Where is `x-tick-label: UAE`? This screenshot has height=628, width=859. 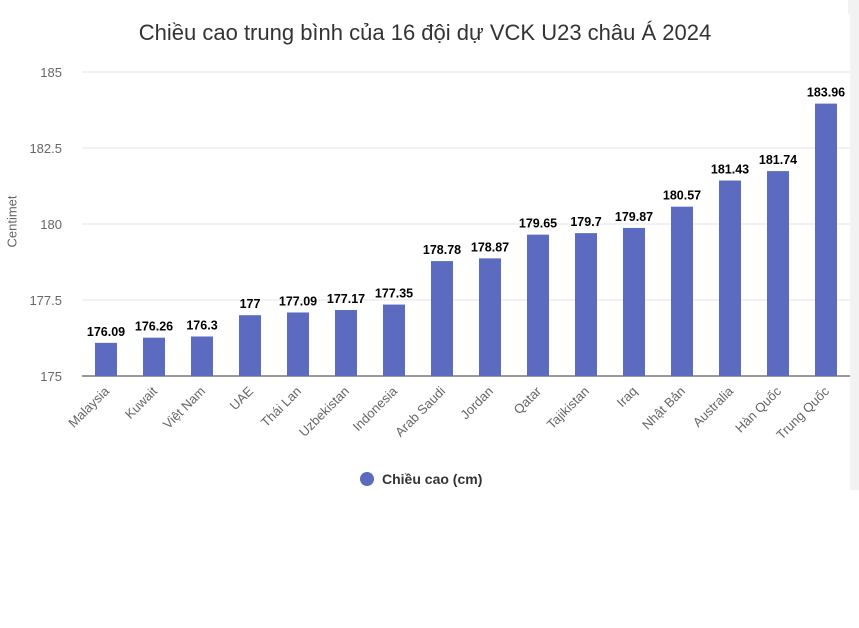
x-tick-label: UAE is located at coordinates (242, 398).